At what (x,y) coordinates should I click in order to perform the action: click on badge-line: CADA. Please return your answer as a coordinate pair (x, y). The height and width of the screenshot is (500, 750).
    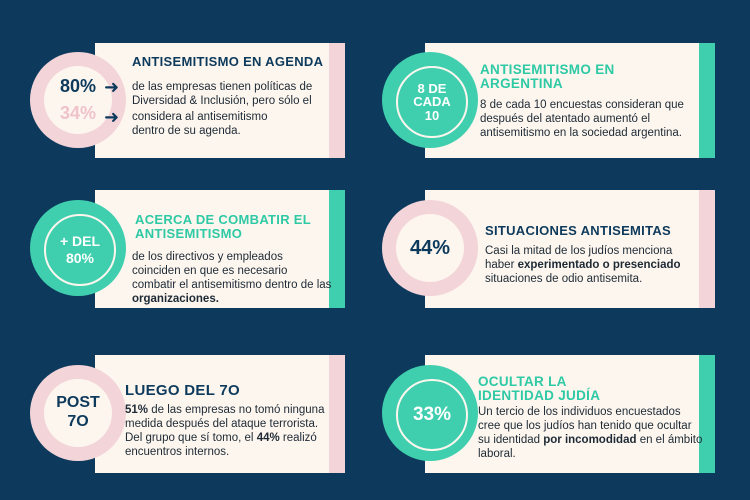
    Looking at the image, I should click on (432, 102).